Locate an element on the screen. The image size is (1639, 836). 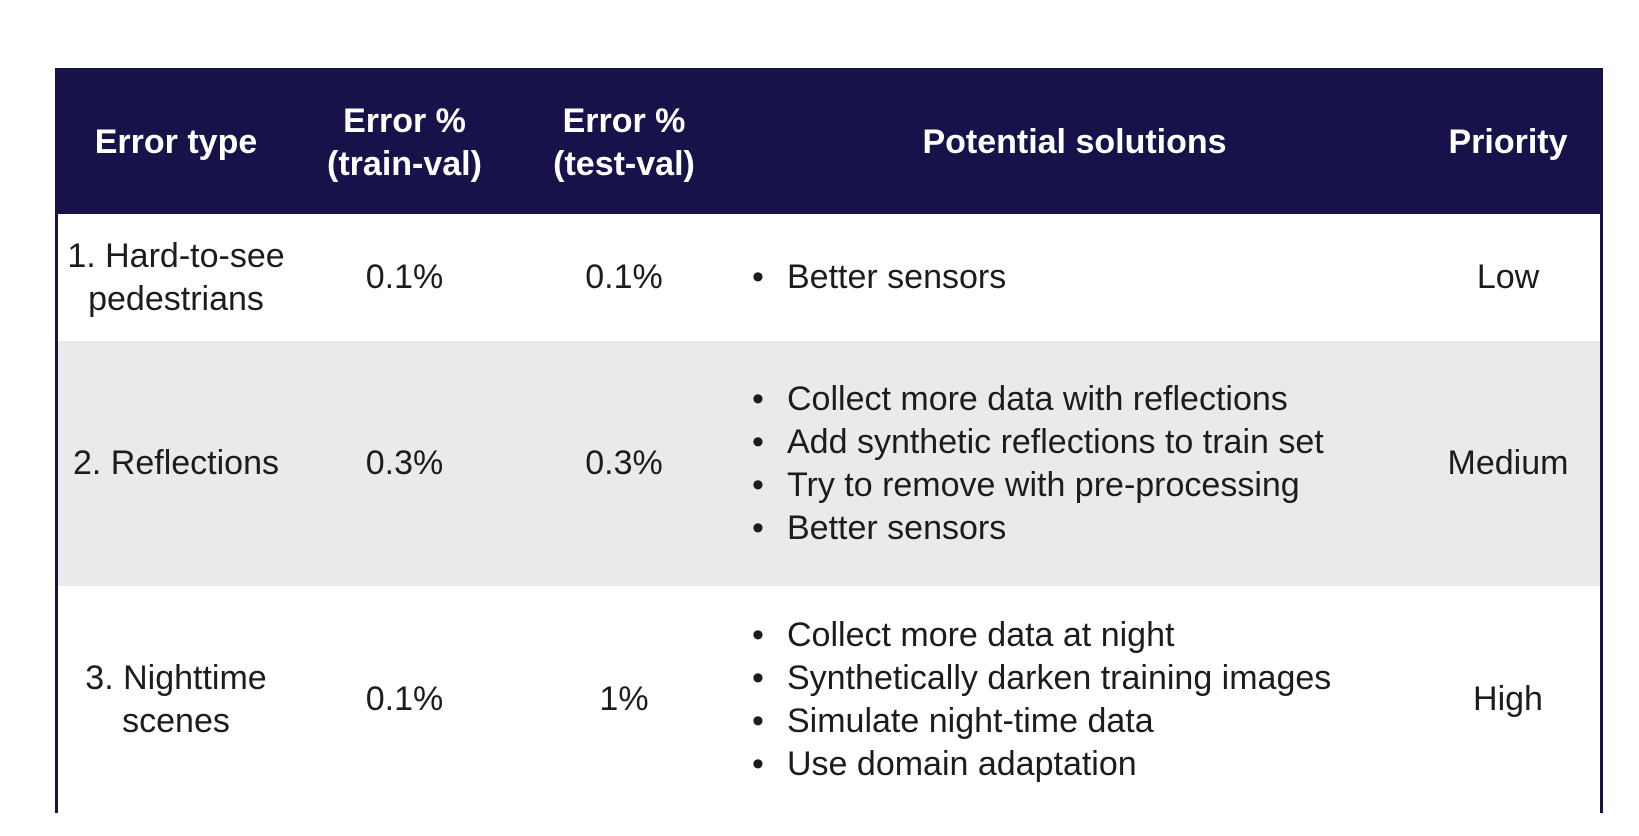
header-error-test-val: Error % (test-val) is located at coordinates (624, 142).